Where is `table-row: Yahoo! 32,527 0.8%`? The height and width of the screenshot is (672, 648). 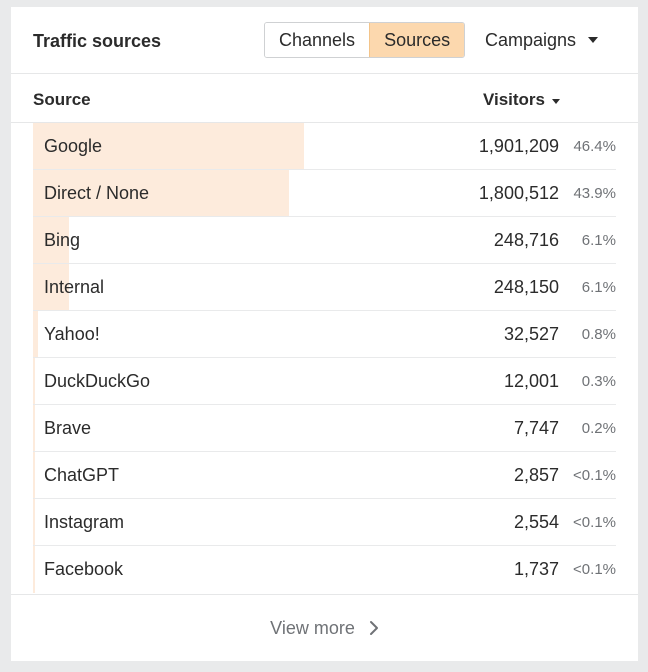 table-row: Yahoo! 32,527 0.8% is located at coordinates (324, 334).